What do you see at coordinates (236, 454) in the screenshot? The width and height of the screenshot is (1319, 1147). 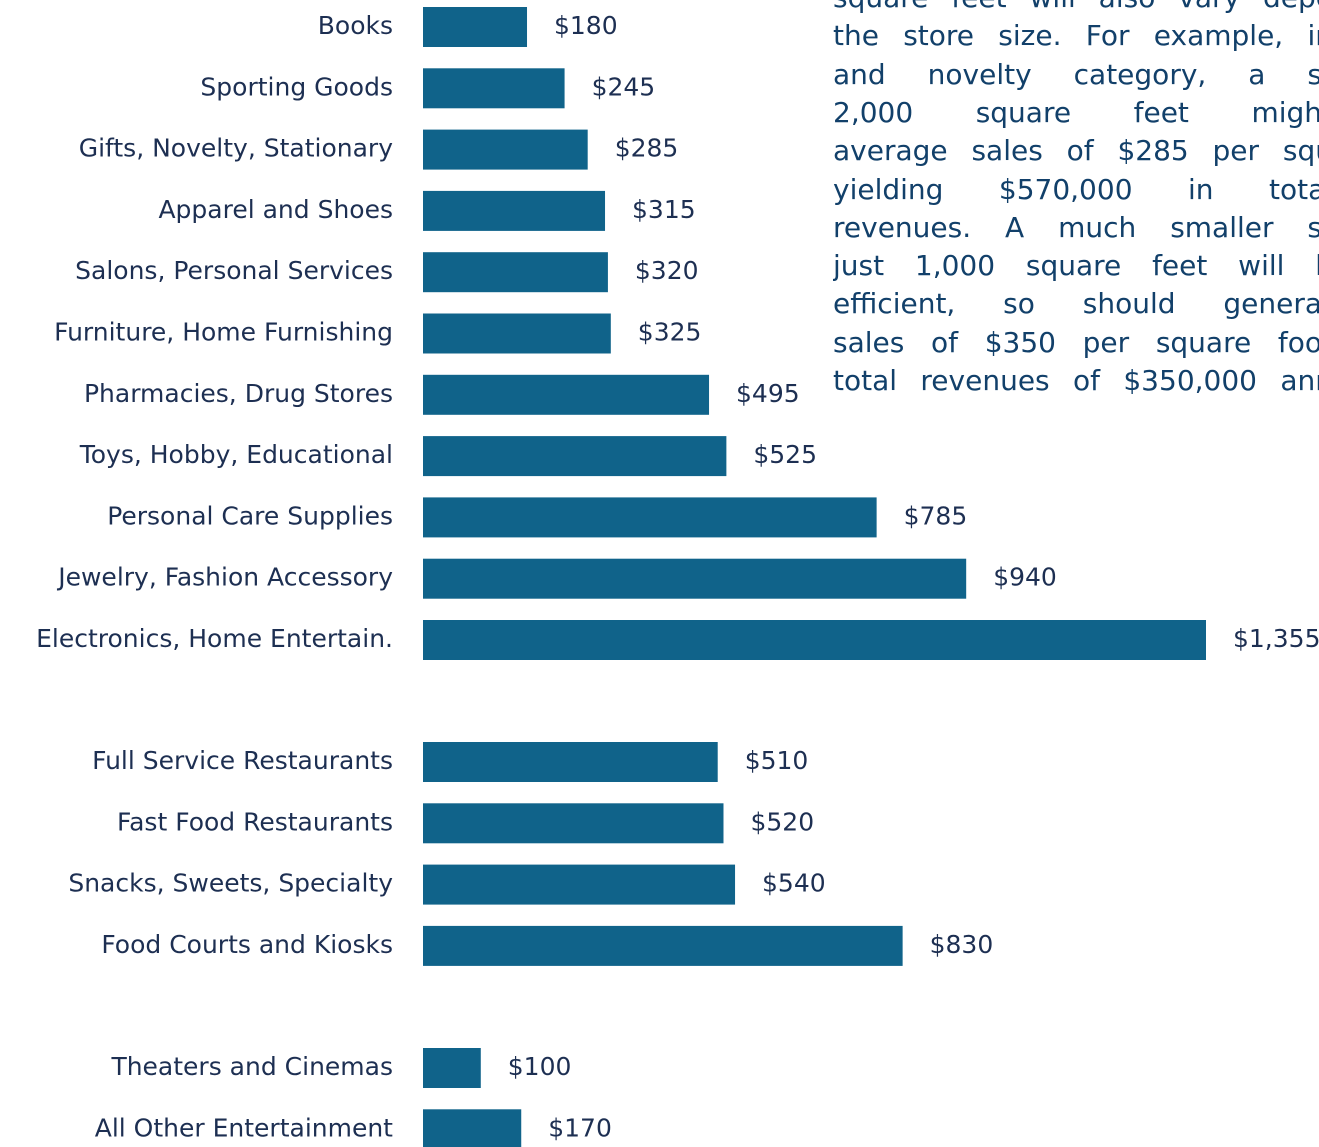 I see `category-label: Toys, Hobby, Educational` at bounding box center [236, 454].